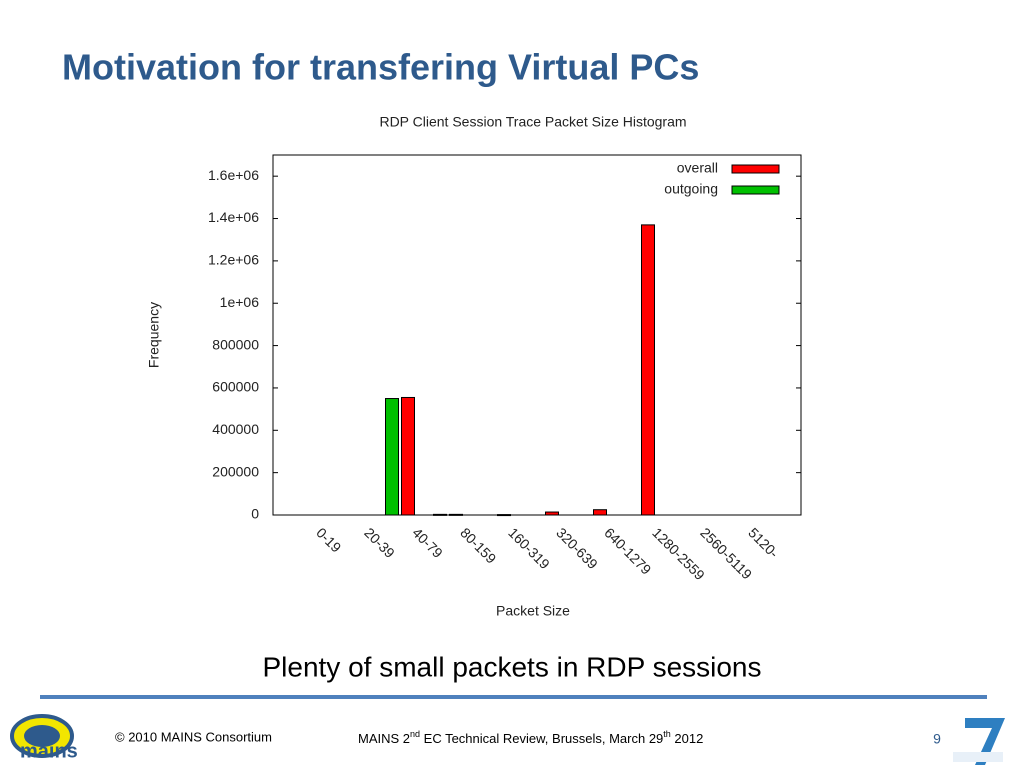 The width and height of the screenshot is (1024, 773). What do you see at coordinates (240, 302) in the screenshot?
I see `y-tick-label: 1e+06` at bounding box center [240, 302].